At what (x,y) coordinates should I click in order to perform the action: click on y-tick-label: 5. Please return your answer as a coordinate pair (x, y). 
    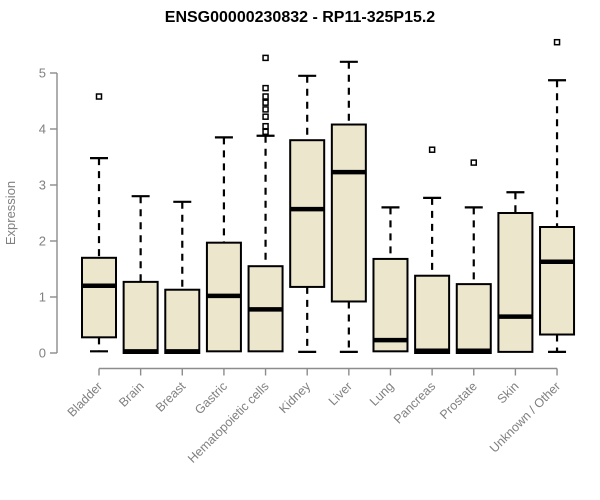
    Looking at the image, I should click on (42, 73).